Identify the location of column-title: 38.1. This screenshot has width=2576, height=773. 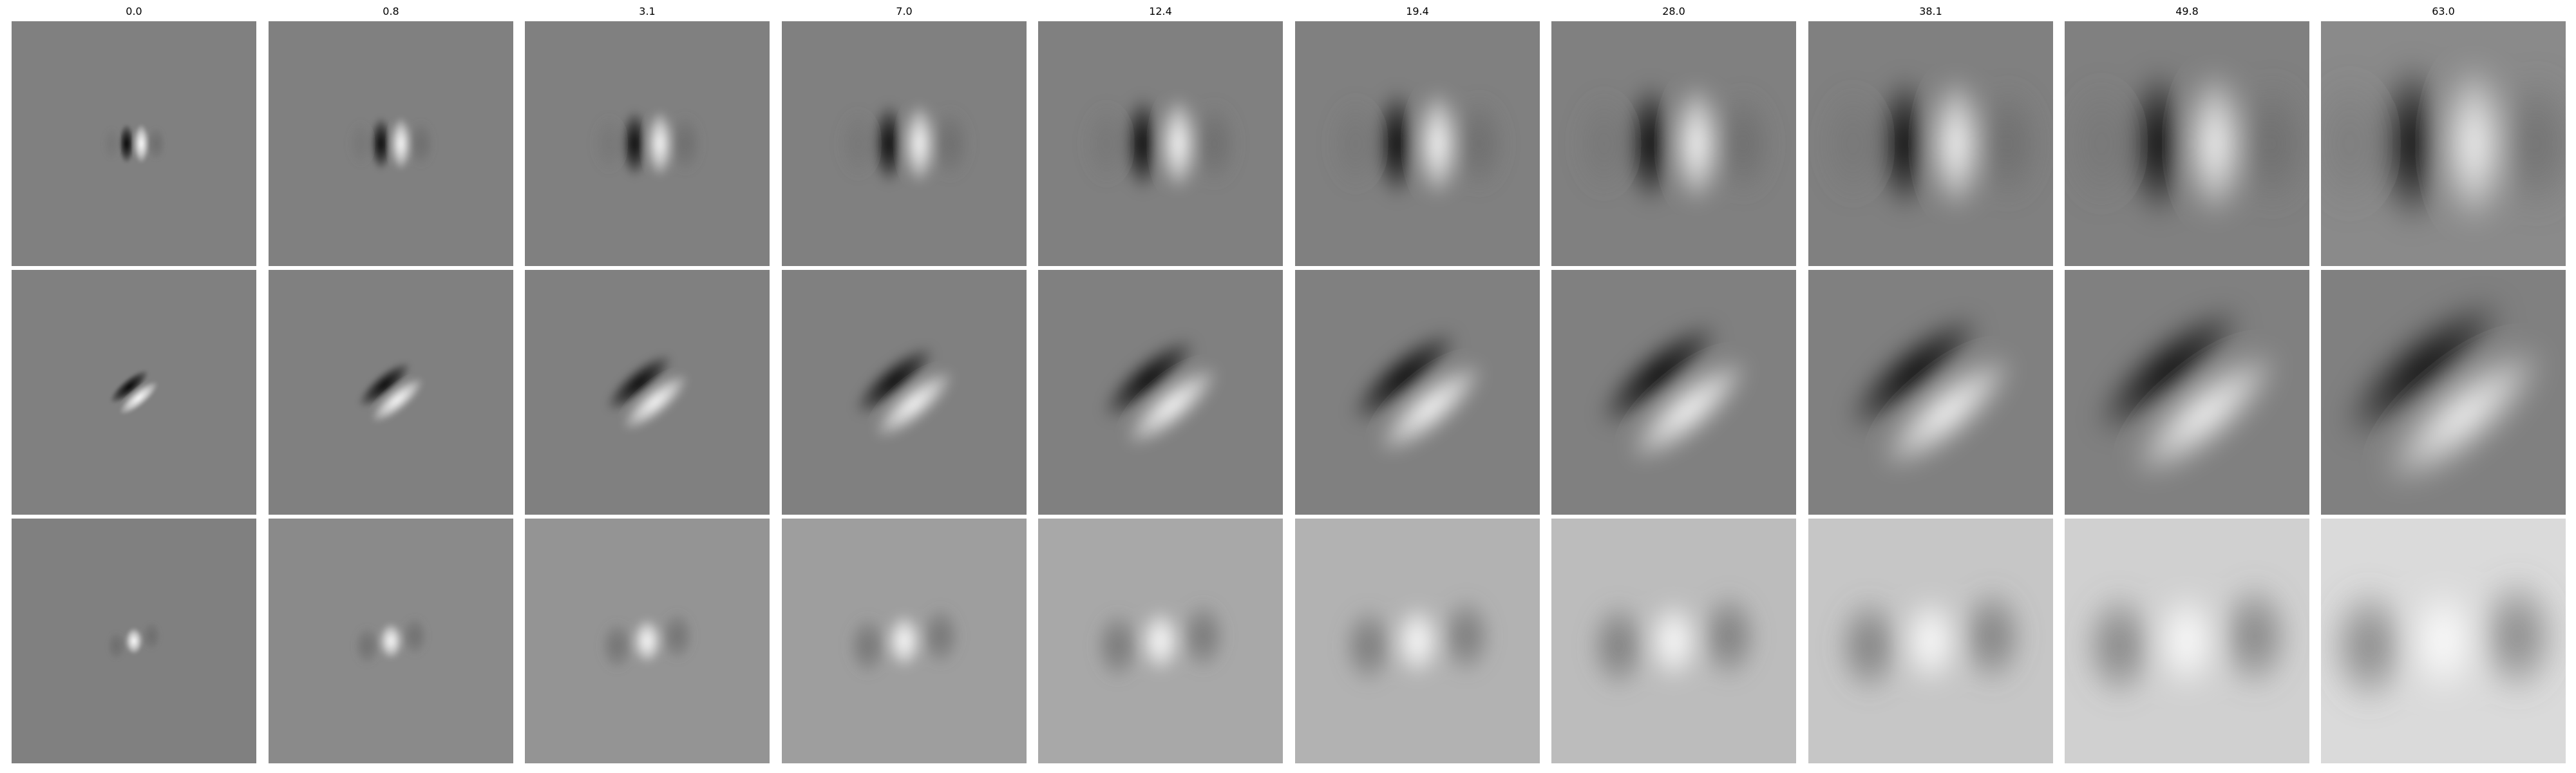
(1931, 11).